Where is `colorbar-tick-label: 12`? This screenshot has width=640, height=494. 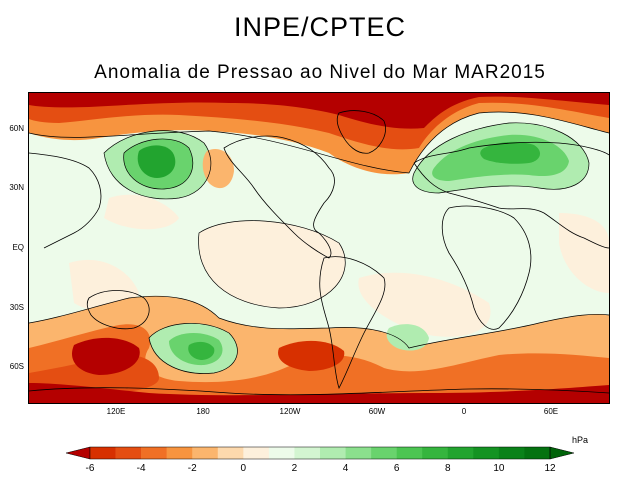 colorbar-tick-label: 12 is located at coordinates (550, 468).